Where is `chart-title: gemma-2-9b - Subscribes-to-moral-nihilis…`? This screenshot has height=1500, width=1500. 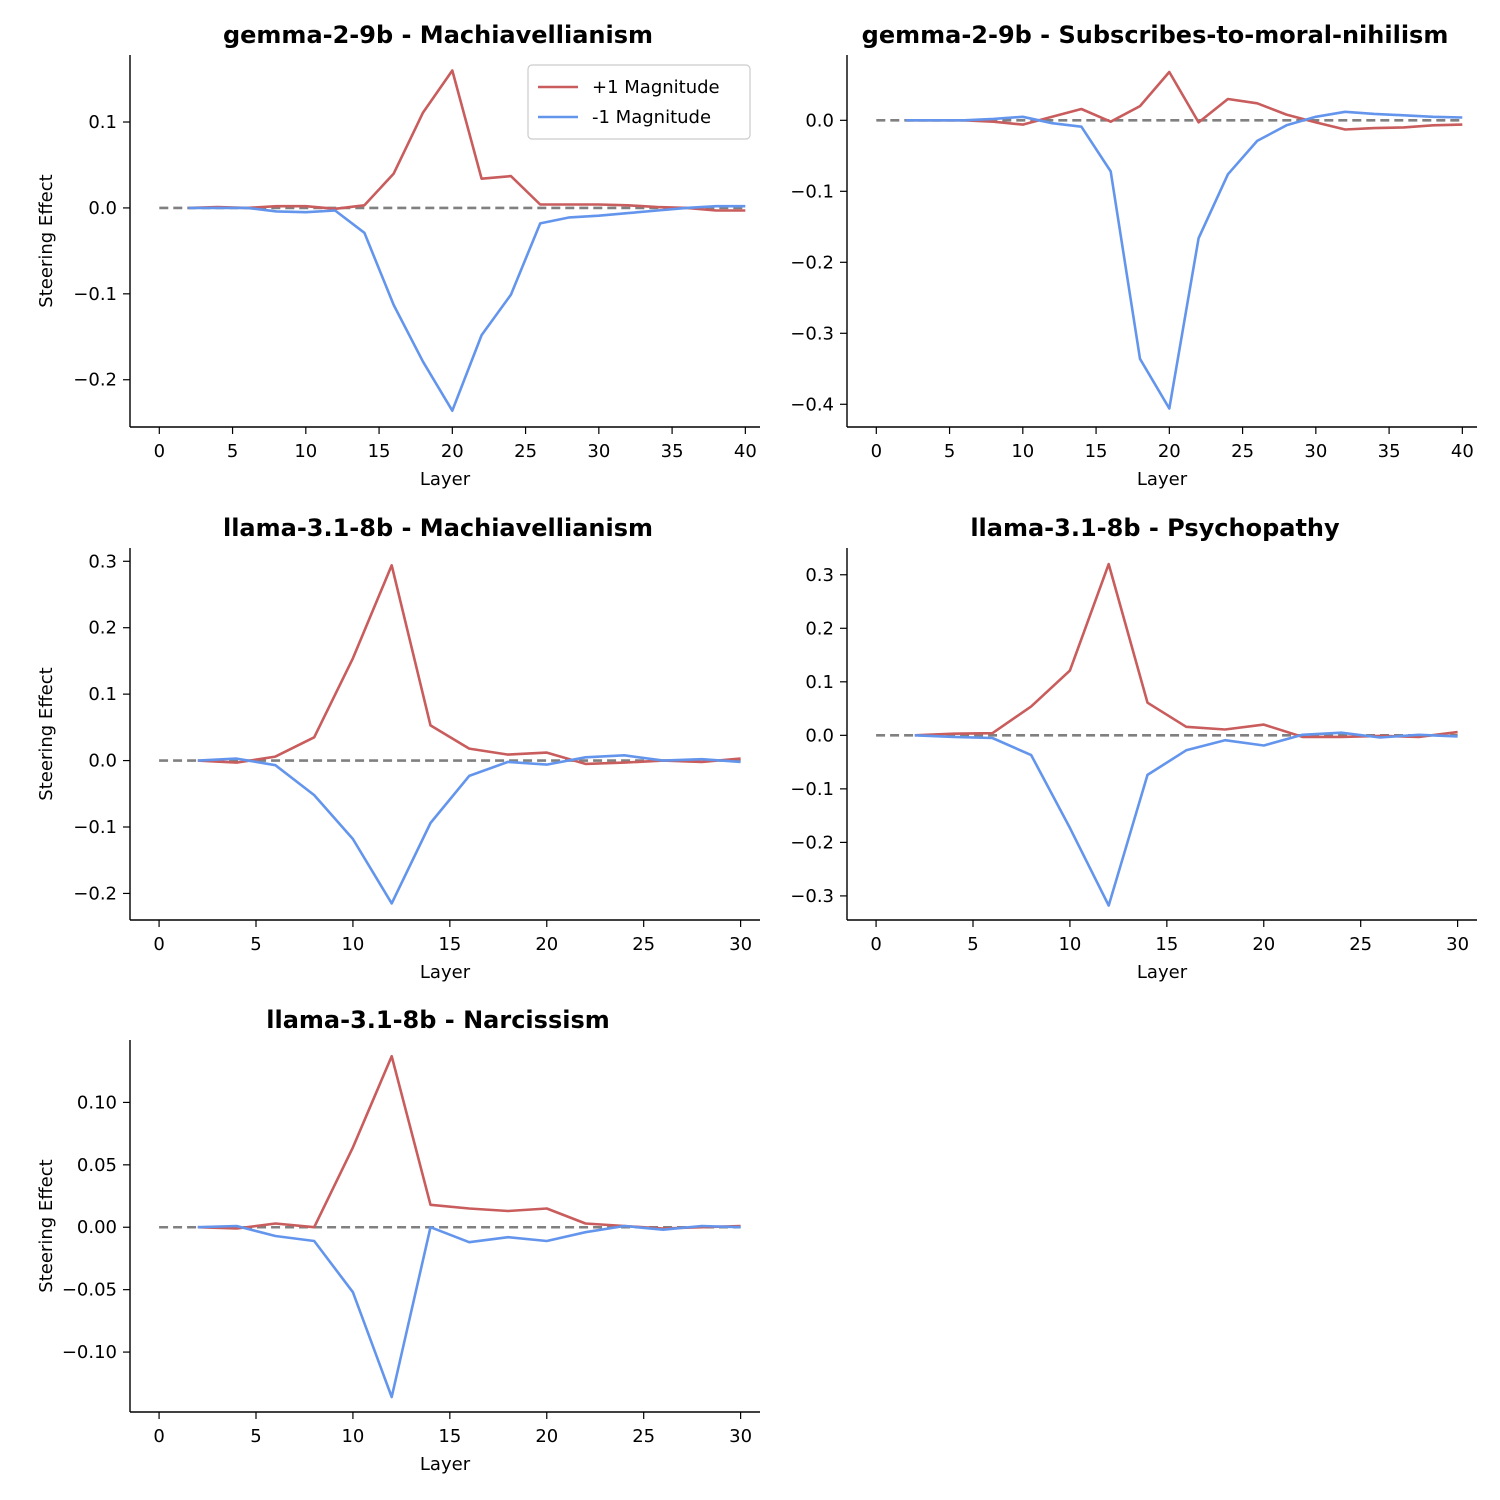 chart-title: gemma-2-9b - Subscribes-to-moral-nihilis… is located at coordinates (1155, 35).